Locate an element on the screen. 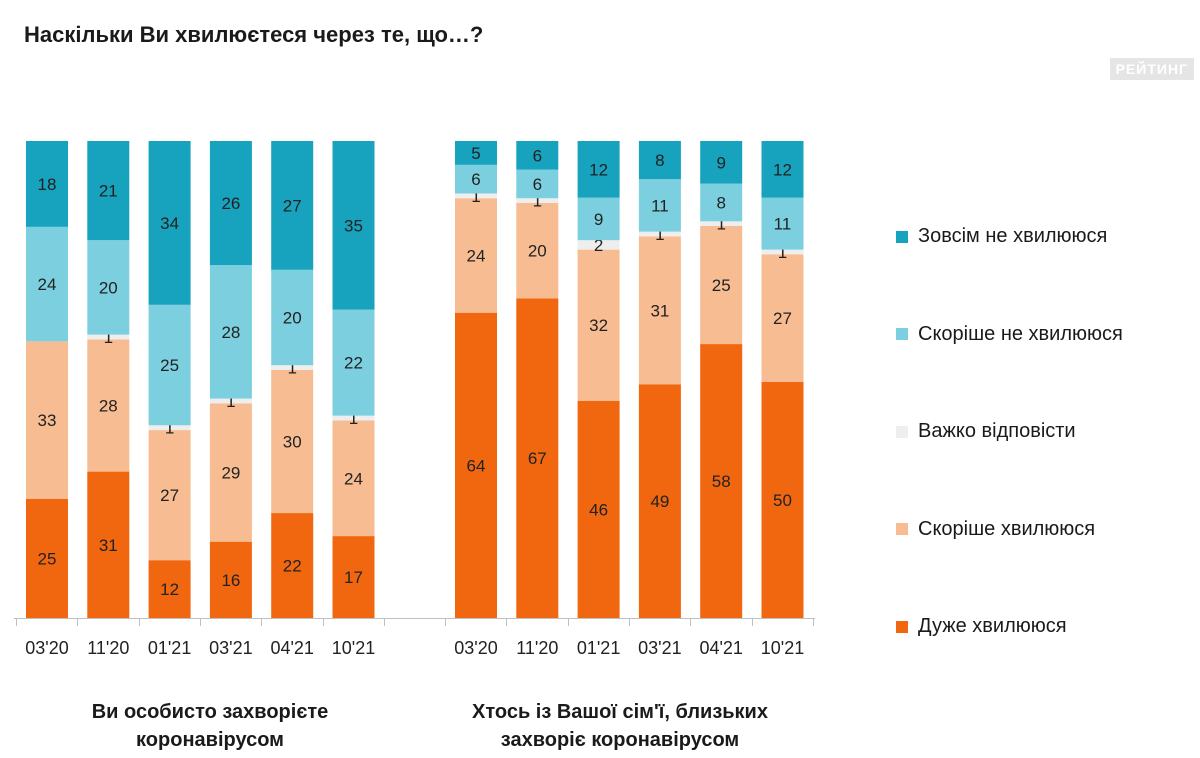 This screenshot has height=758, width=1200. group-label-left-line2: коронавірусом is located at coordinates (210, 740).